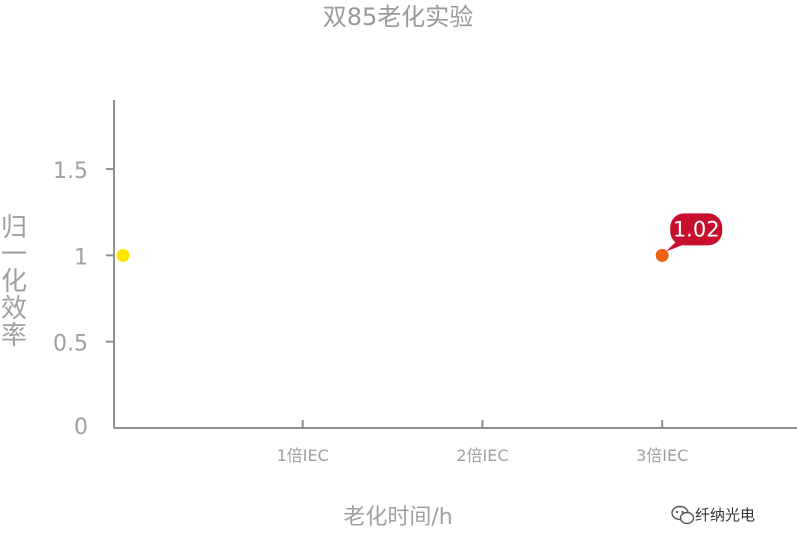 This screenshot has height=549, width=797. Describe the element at coordinates (725, 515) in the screenshot. I see `watermark-text: 纤纳光电` at that location.